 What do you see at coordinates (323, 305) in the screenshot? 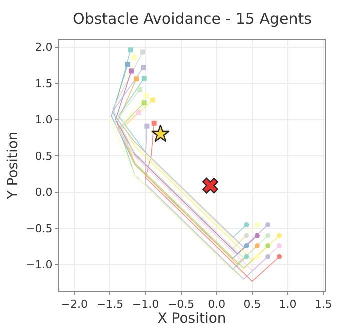
I see `x-tick-label: 1.5` at bounding box center [323, 305].